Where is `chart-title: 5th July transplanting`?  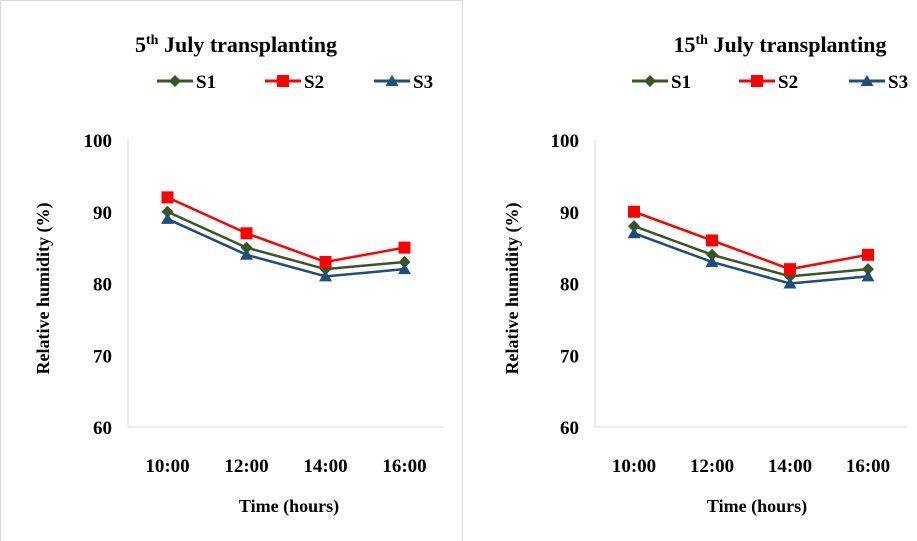 chart-title: 5th July transplanting is located at coordinates (236, 44).